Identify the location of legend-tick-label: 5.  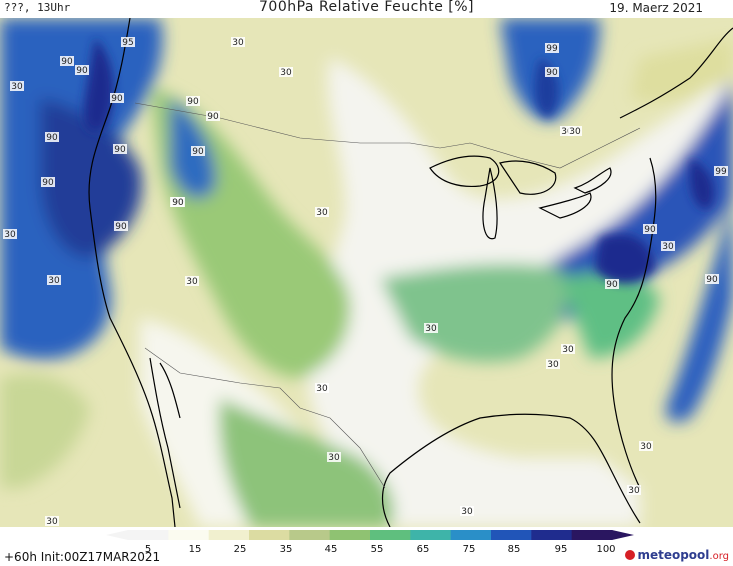
(148, 549).